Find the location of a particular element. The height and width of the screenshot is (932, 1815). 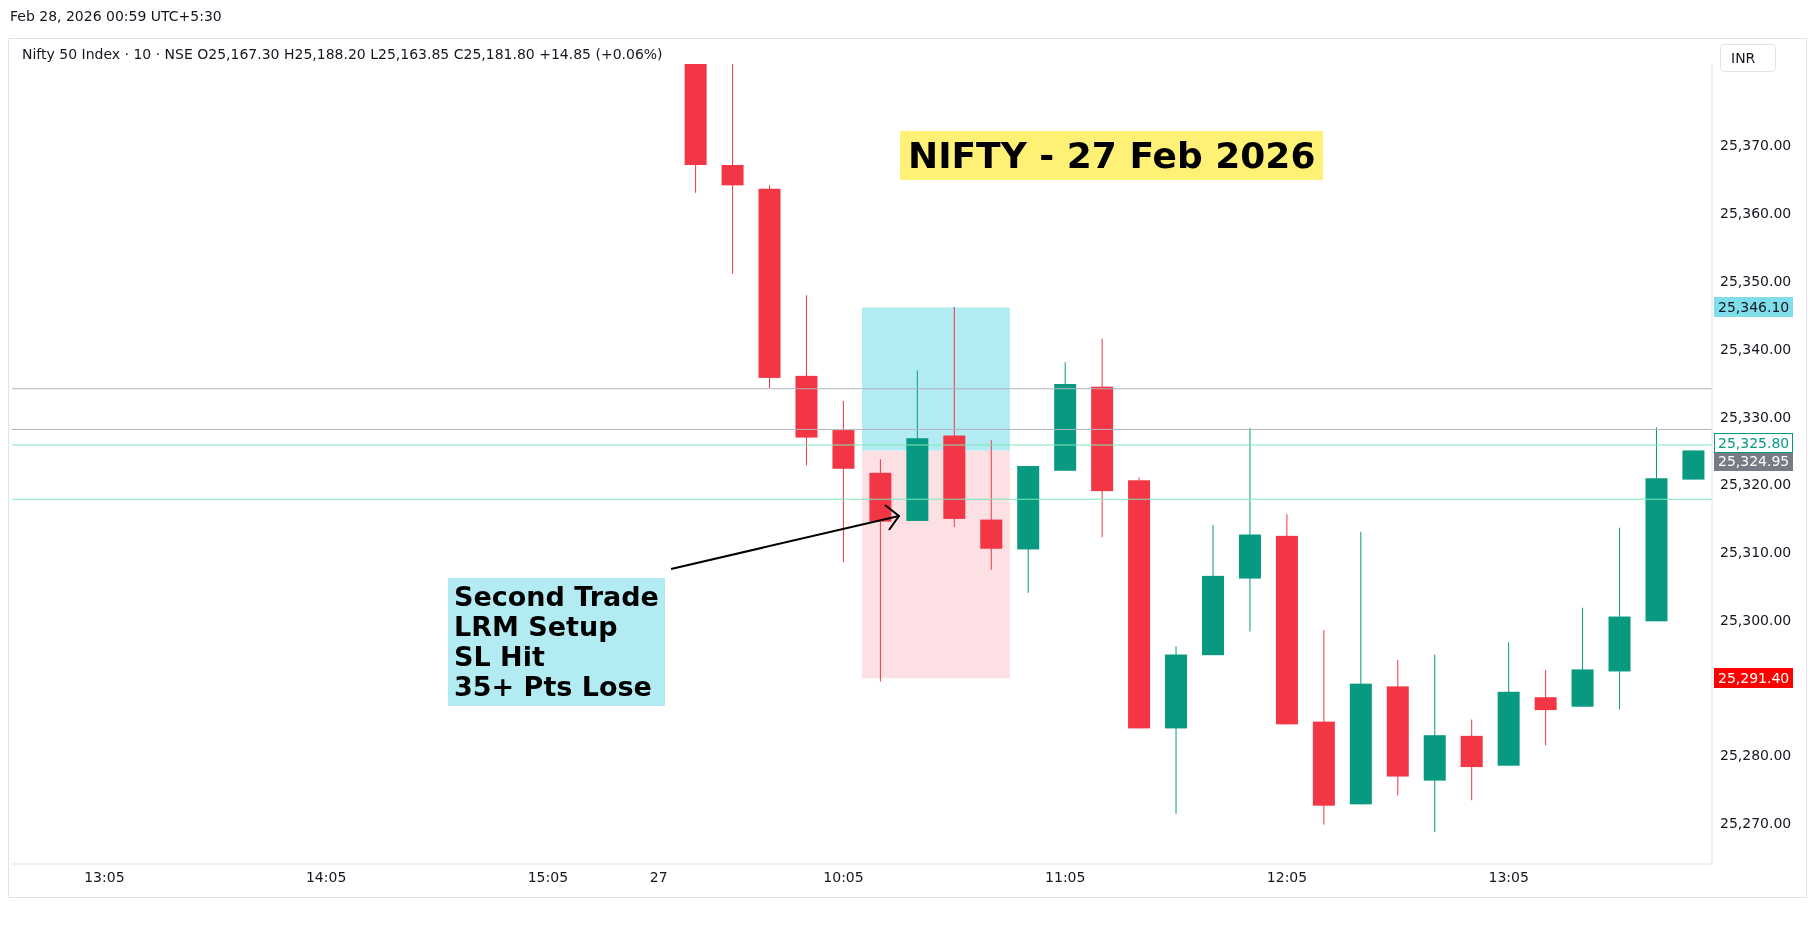

x-tick-label: 15:05 is located at coordinates (548, 876).